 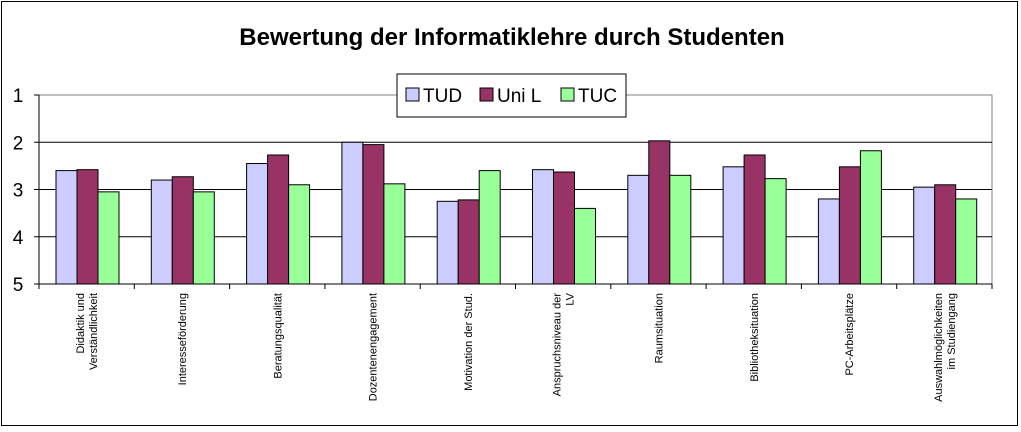 I want to click on x-tick-label-group: PC-Arbeitsplätze, so click(x=850, y=334).